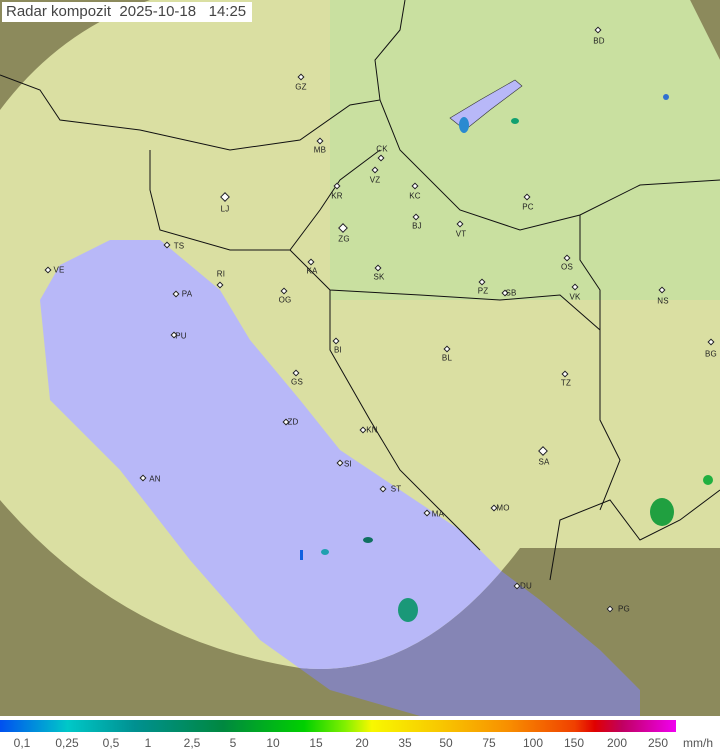  I want to click on city-label: GS, so click(297, 382).